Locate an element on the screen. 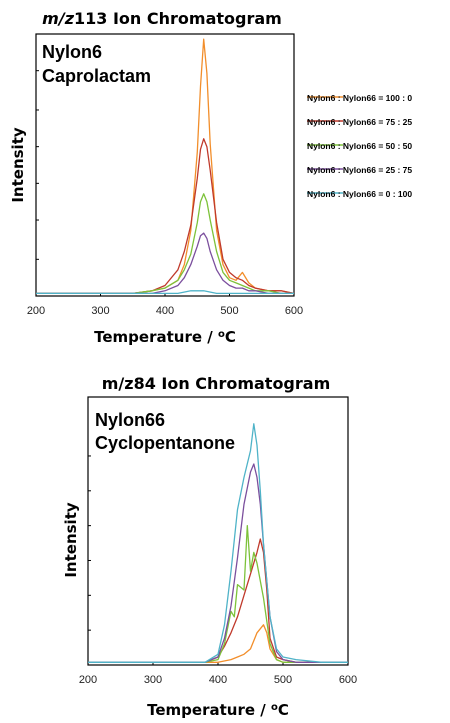 This screenshot has width=450, height=723. legend-label-0: Nylon6 : Nylon66 = 100 : 0 is located at coordinates (359, 98).